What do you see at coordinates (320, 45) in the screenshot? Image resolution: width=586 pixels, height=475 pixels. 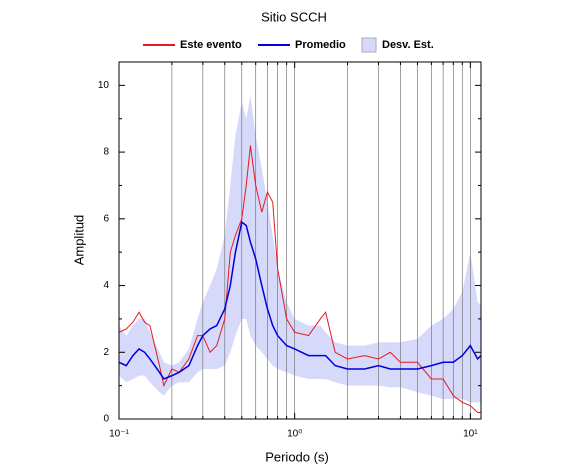 I see `legend-label: Promedio` at bounding box center [320, 45].